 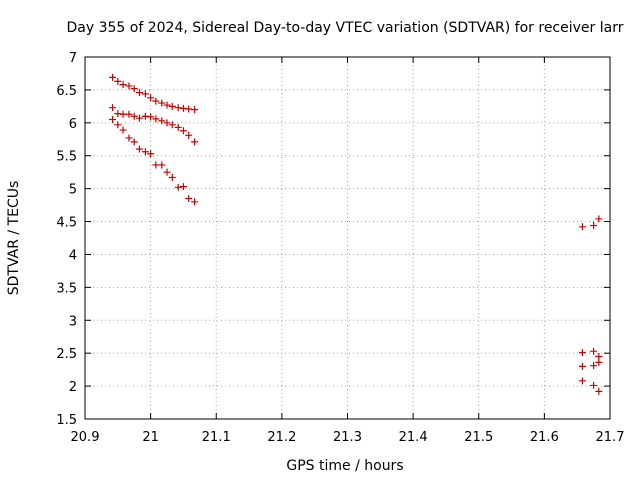 I want to click on x-tick-label: 21.2, so click(x=281, y=437).